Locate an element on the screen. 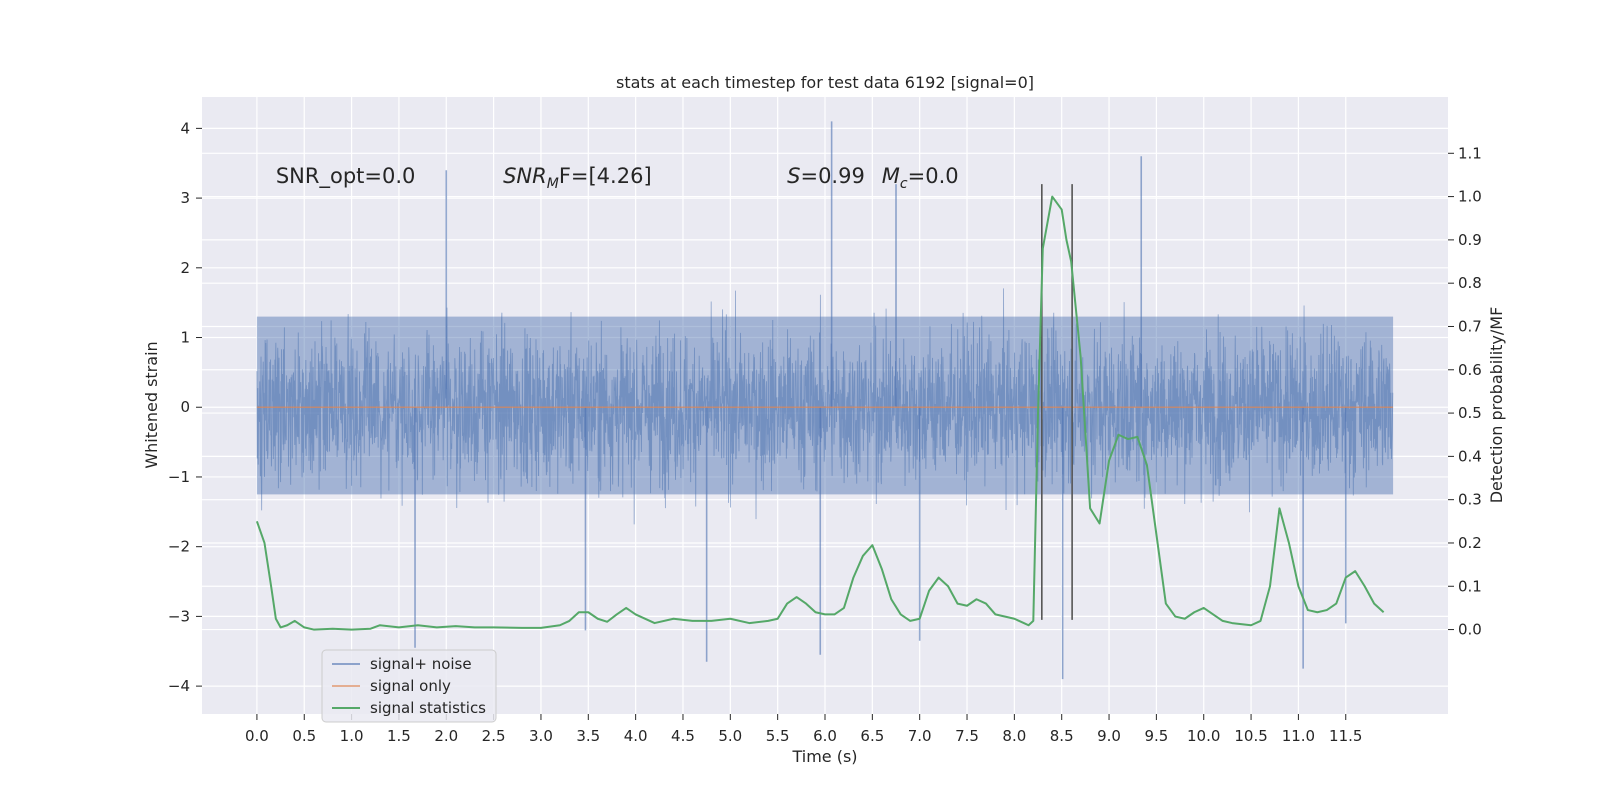  annotation-snr-opt: SNR_opt=0.0 is located at coordinates (346, 176).